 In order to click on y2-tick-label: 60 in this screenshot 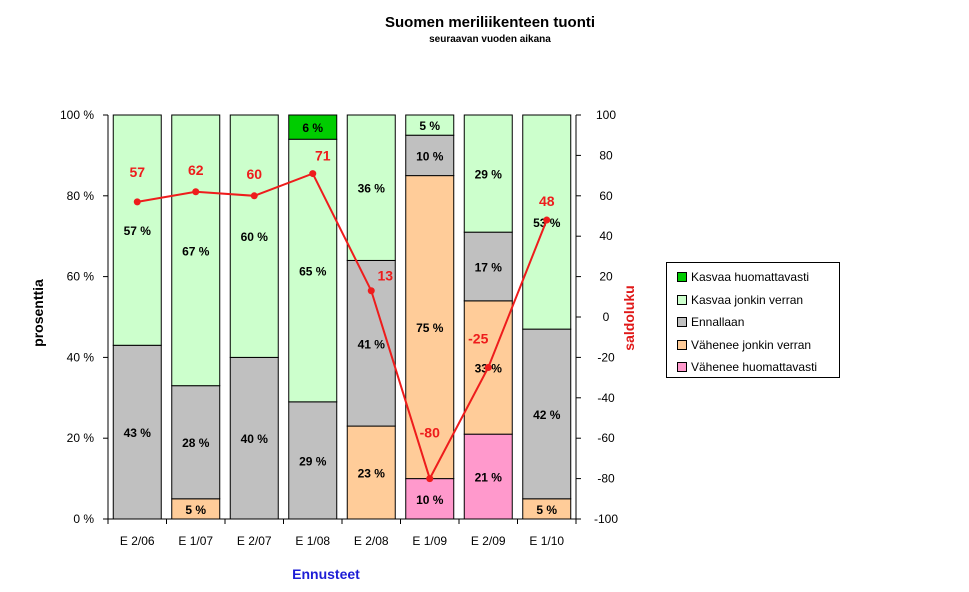, I will do `click(606, 196)`.